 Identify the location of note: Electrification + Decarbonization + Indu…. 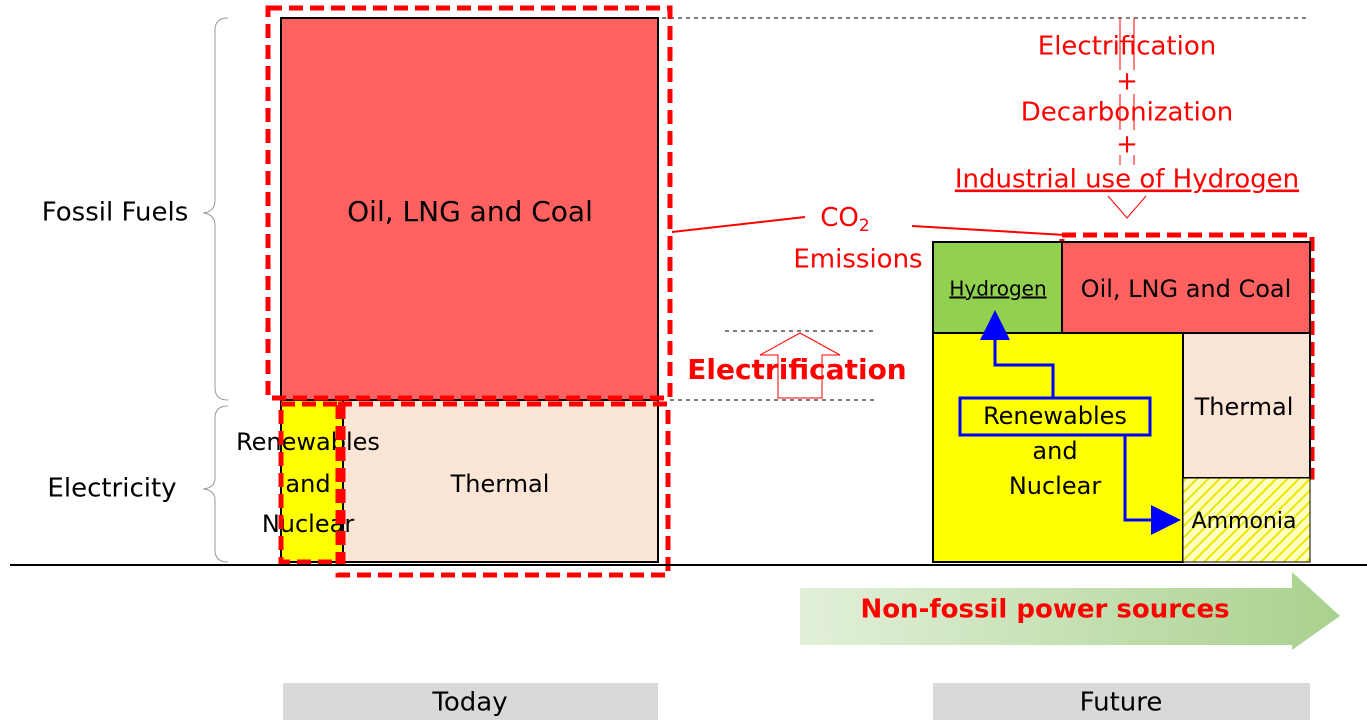
(1127, 113).